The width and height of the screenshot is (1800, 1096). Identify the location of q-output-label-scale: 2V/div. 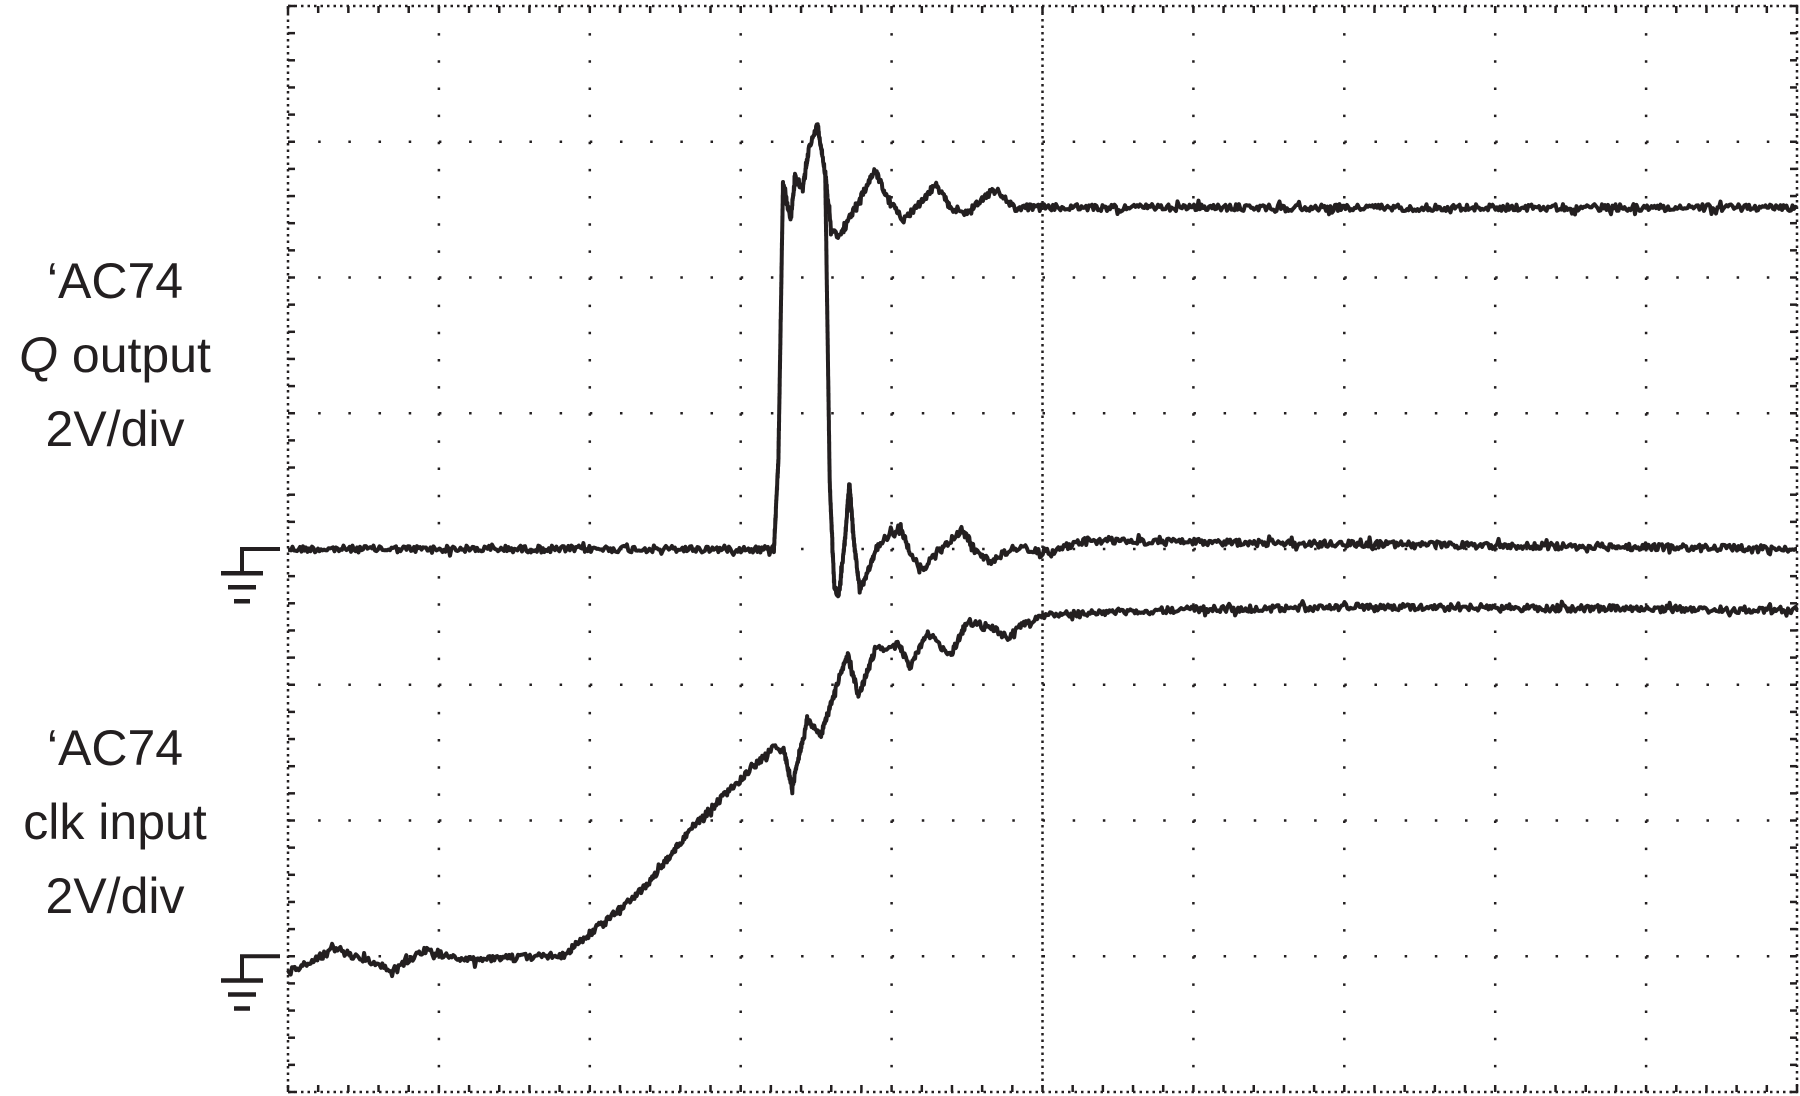
(115, 429).